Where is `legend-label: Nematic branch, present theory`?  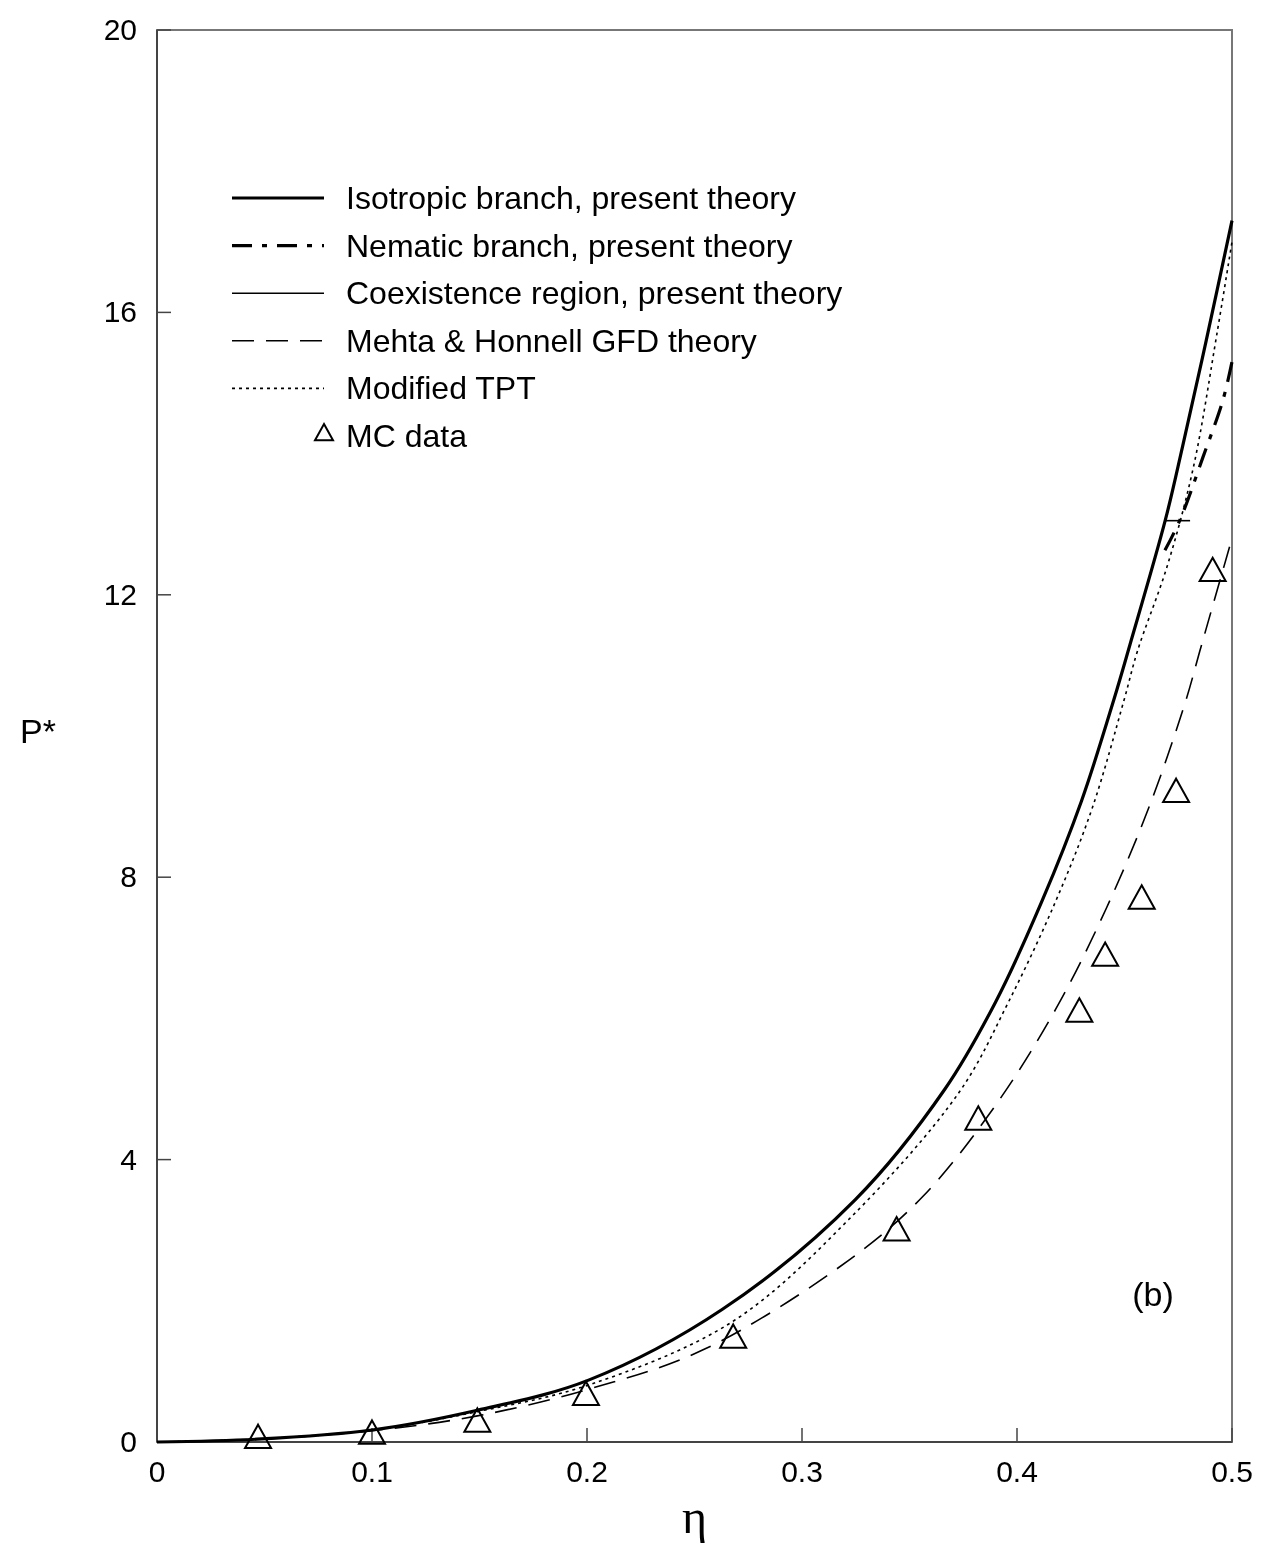 legend-label: Nematic branch, present theory is located at coordinates (569, 245).